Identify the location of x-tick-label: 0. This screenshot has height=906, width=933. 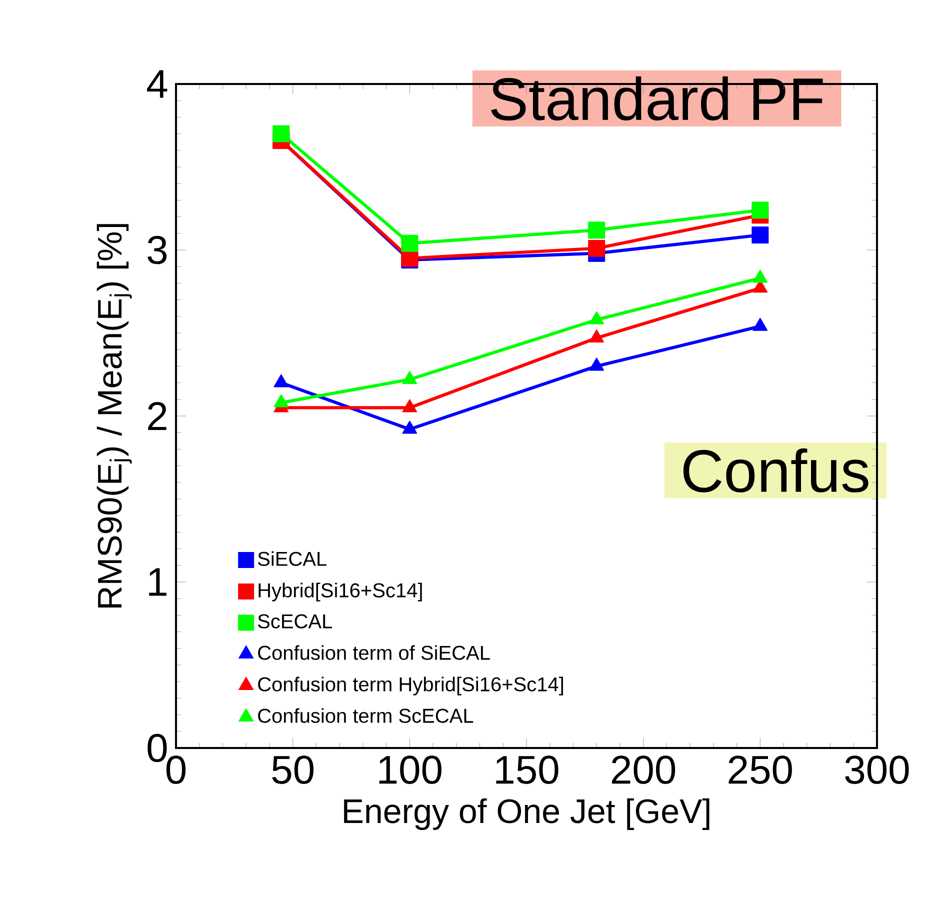
(176, 770).